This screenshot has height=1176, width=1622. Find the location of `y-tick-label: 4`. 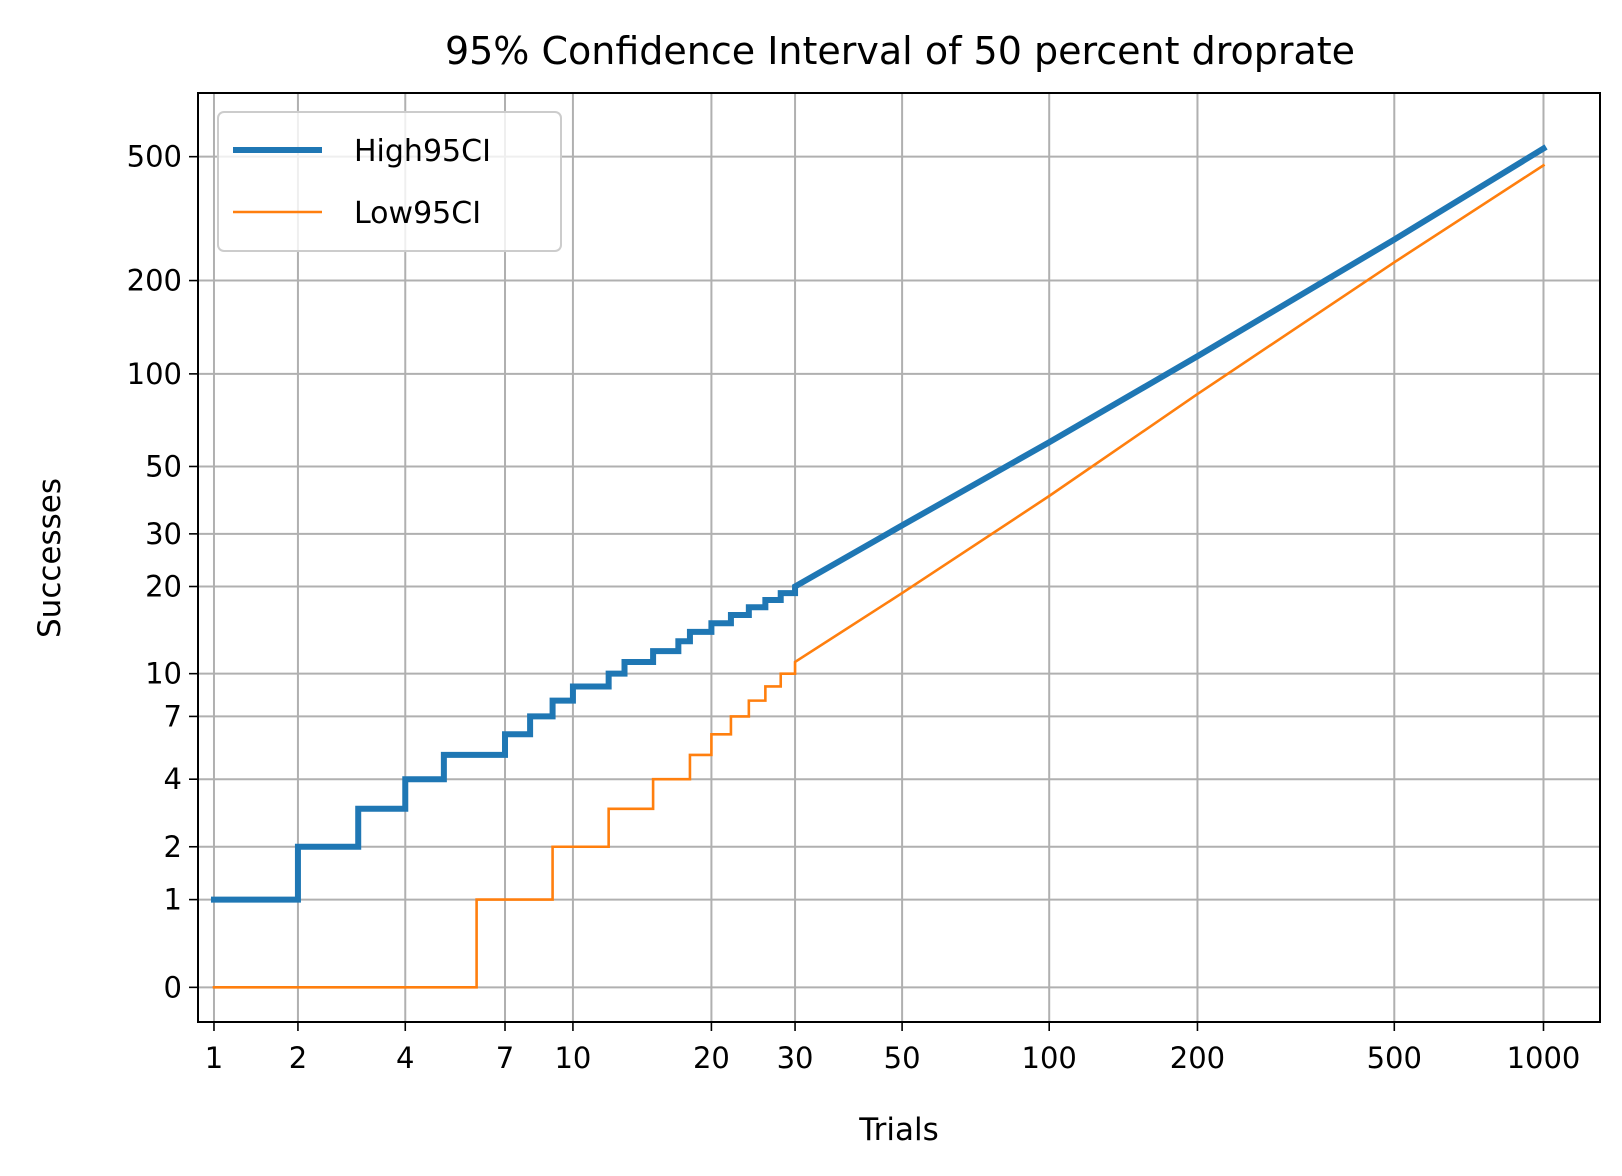

y-tick-label: 4 is located at coordinates (173, 779).